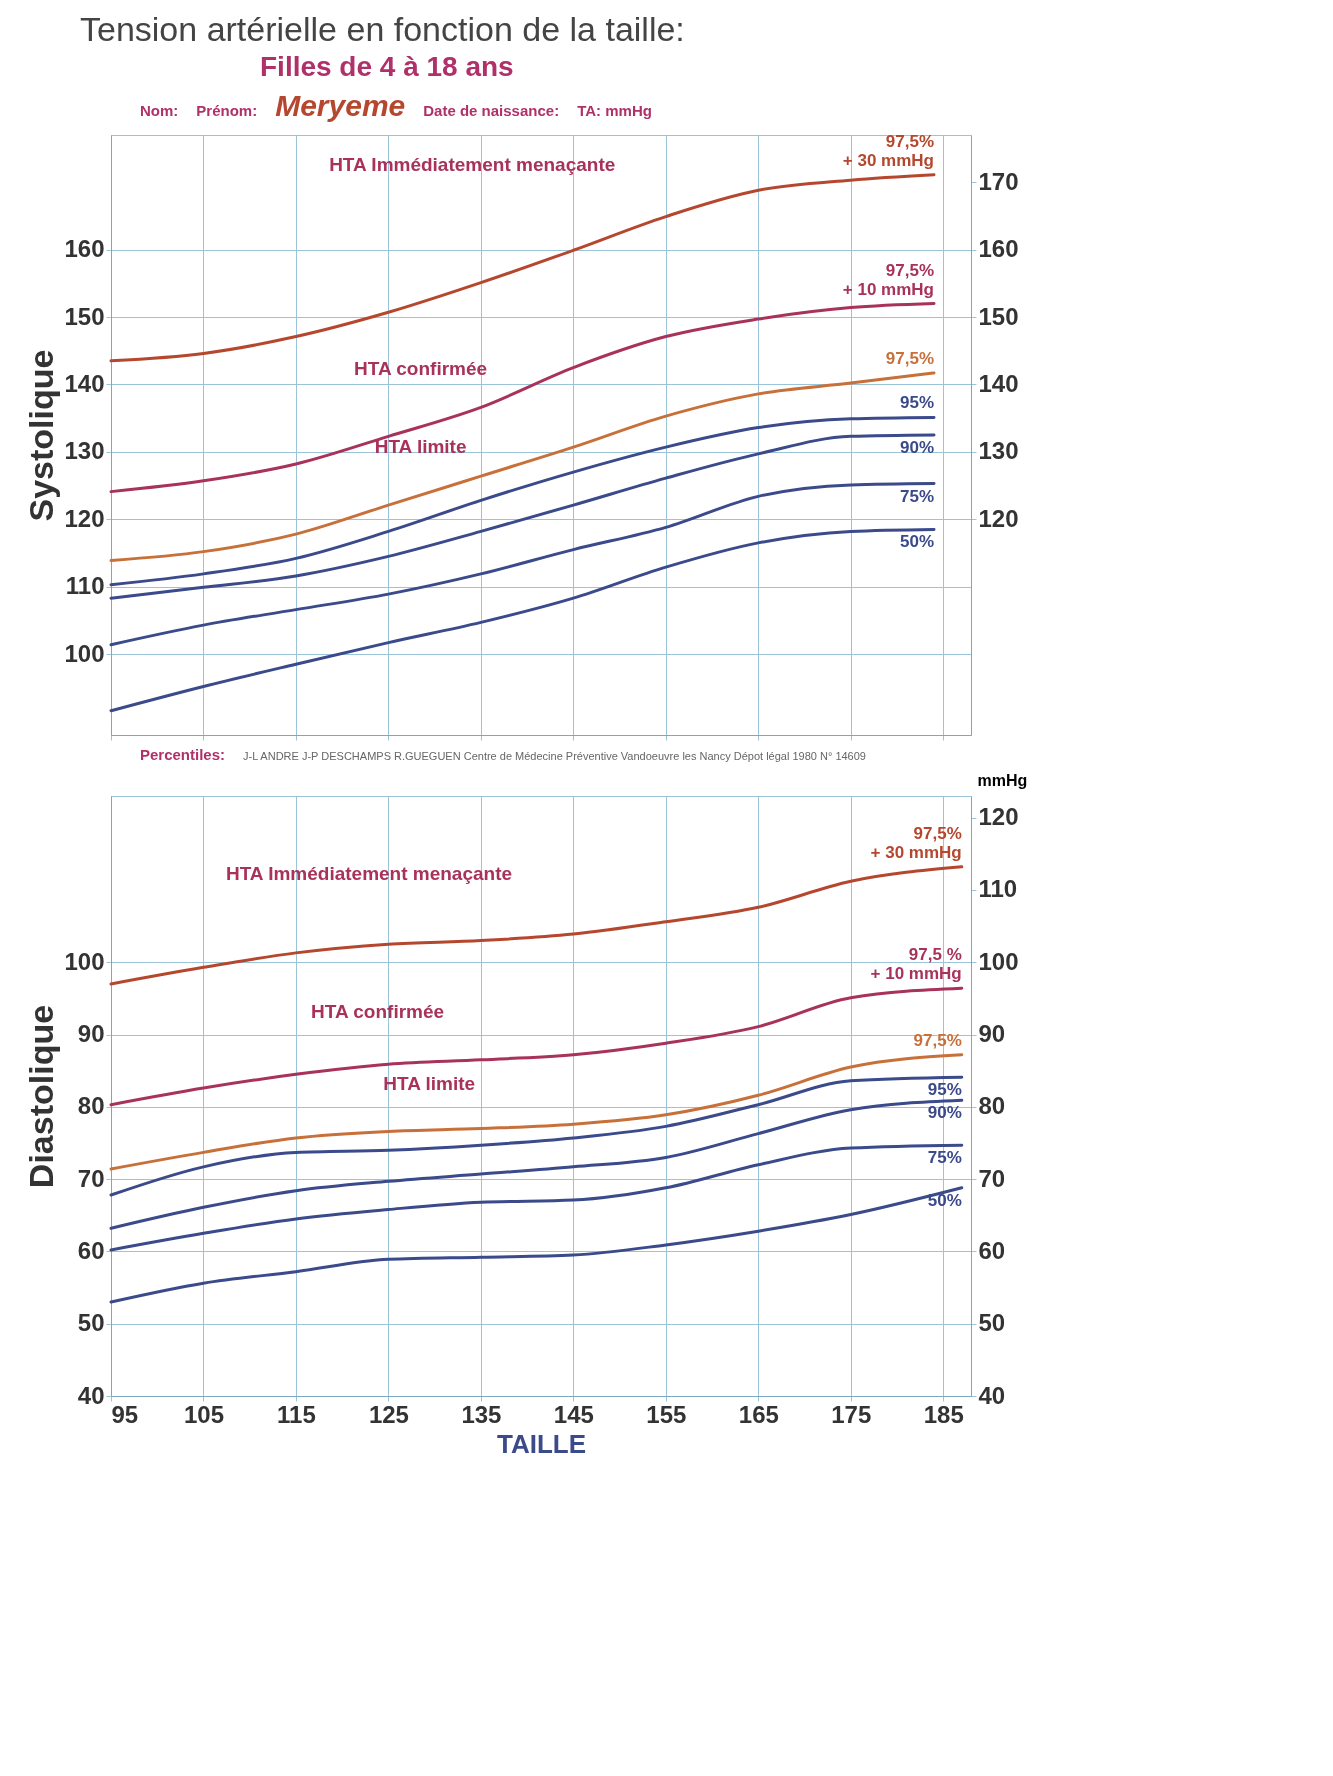  I want to click on y-tick-label: 50, so click(91, 1323).